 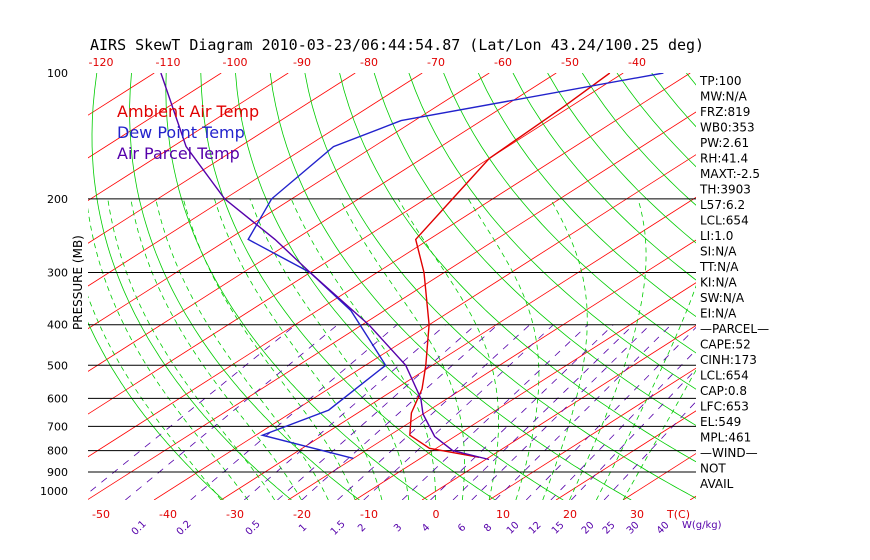 I want to click on legend-entry: Dew Point Temp, so click(x=181, y=132).